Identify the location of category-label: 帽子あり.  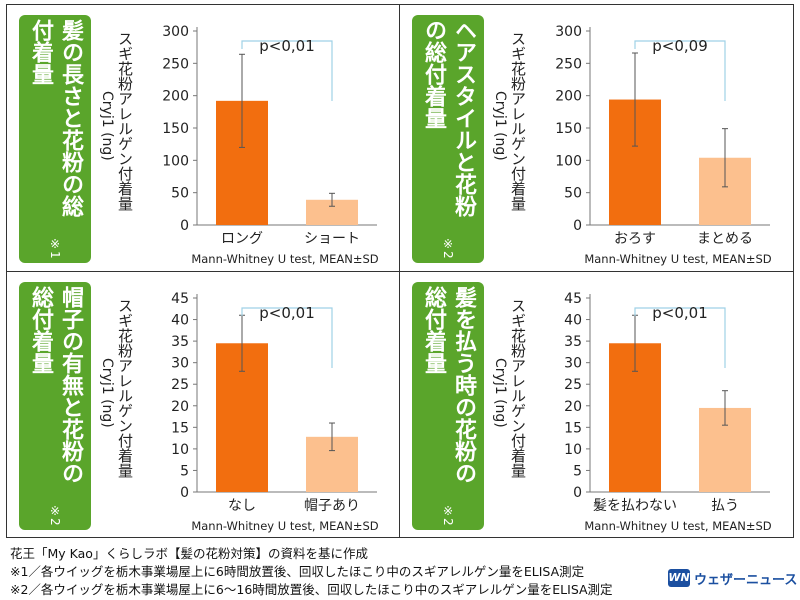
(332, 506).